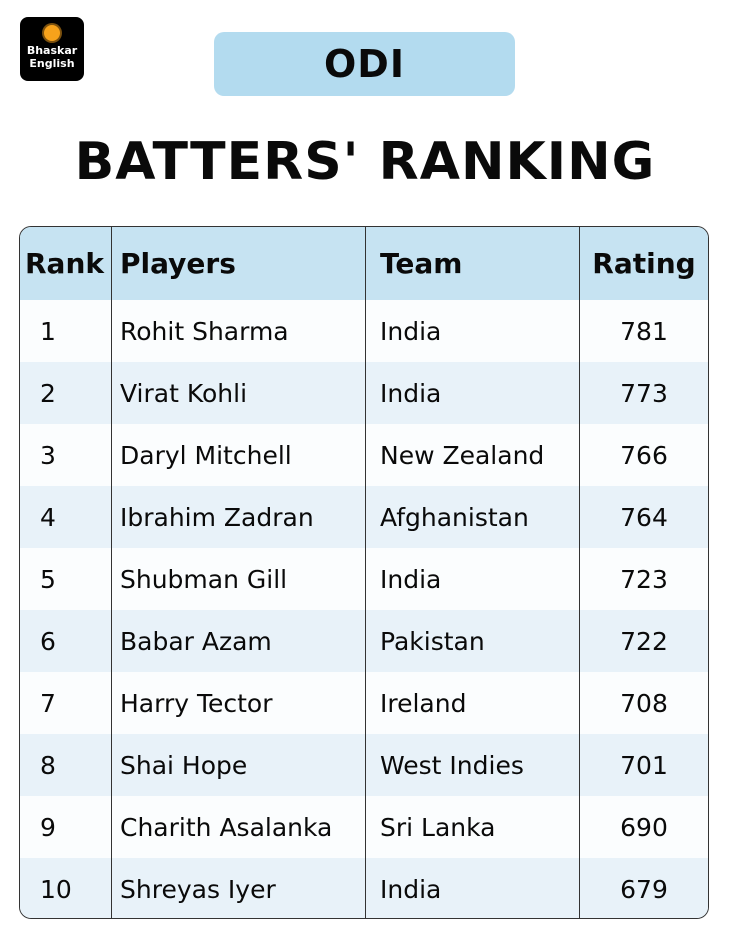 Image resolution: width=730 pixels, height=940 pixels. I want to click on rating-cell: 722, so click(644, 641).